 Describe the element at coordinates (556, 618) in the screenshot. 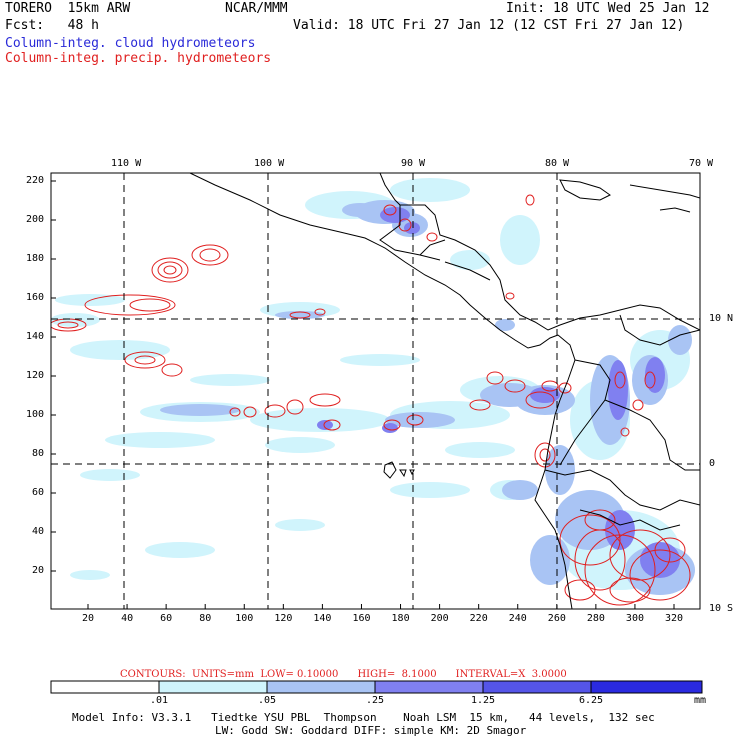

I see `x-tick-label: 260` at that location.